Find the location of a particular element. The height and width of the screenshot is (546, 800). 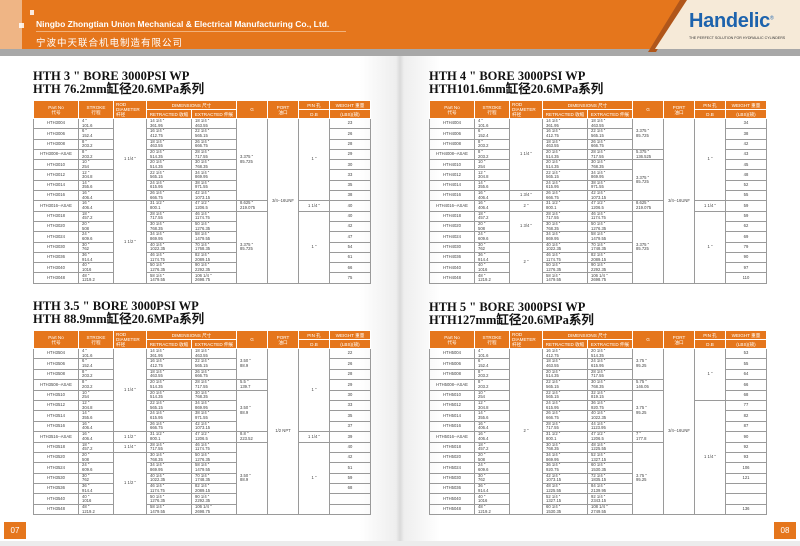

retracted-cell: 28 1/4 " 717.55 is located at coordinates (169, 447).